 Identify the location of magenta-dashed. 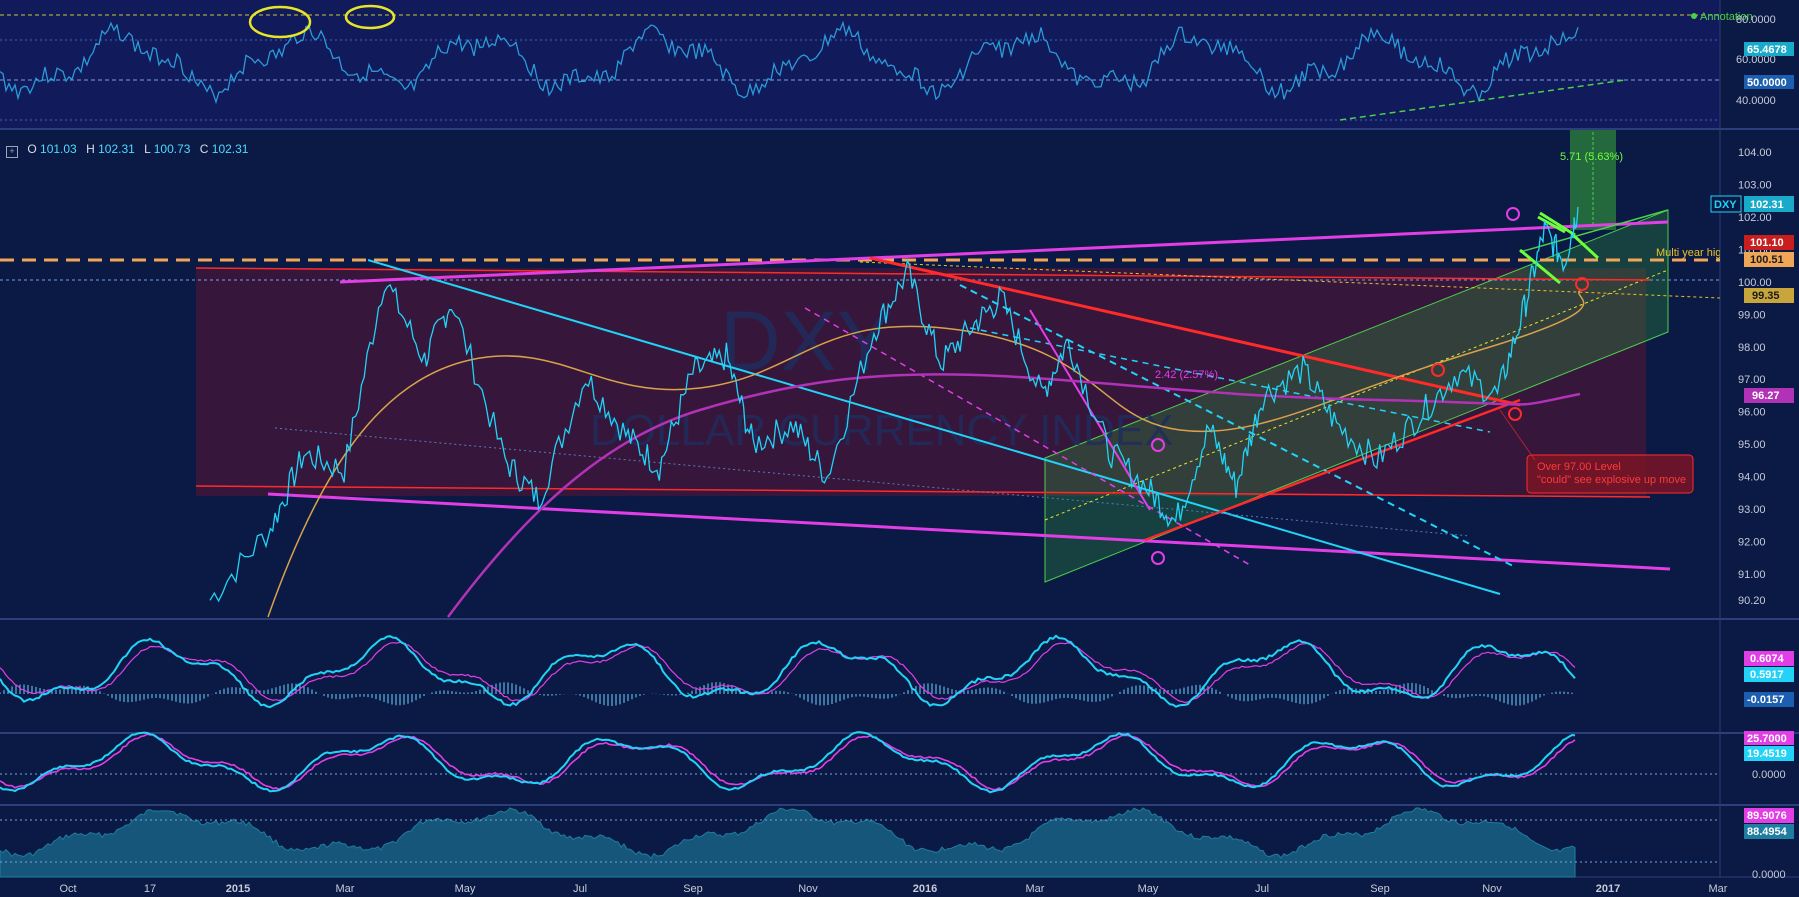
(1027, 436).